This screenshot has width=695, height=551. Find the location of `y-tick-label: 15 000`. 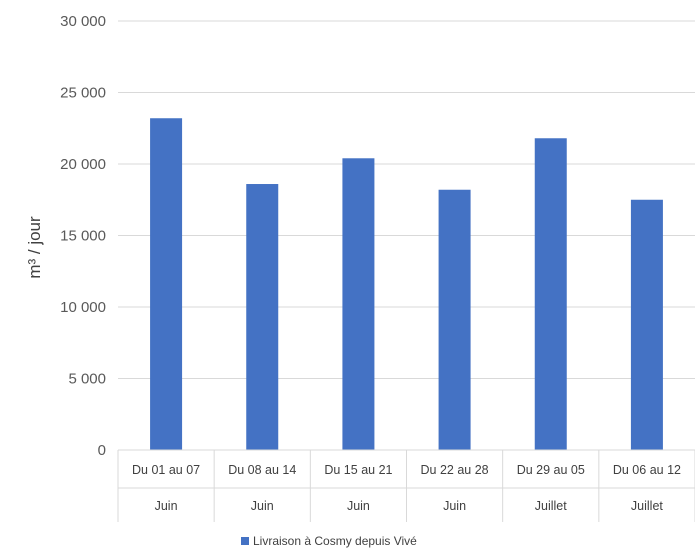

y-tick-label: 15 000 is located at coordinates (83, 236).